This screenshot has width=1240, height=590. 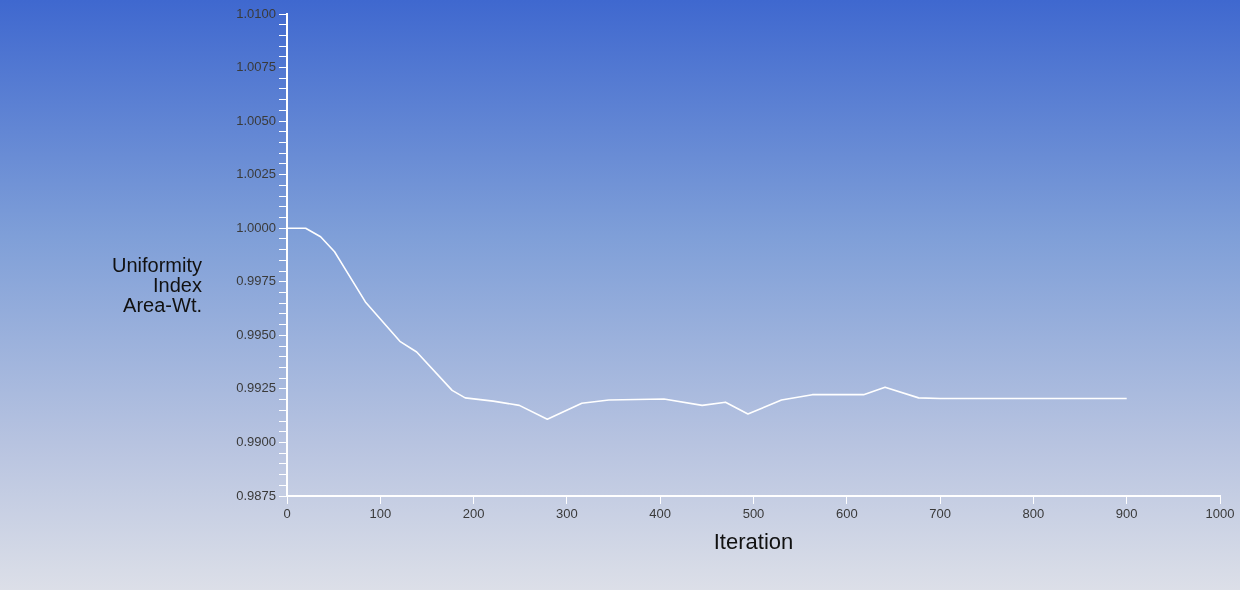 What do you see at coordinates (256, 388) in the screenshot?
I see `y-tick-label: 0.9925` at bounding box center [256, 388].